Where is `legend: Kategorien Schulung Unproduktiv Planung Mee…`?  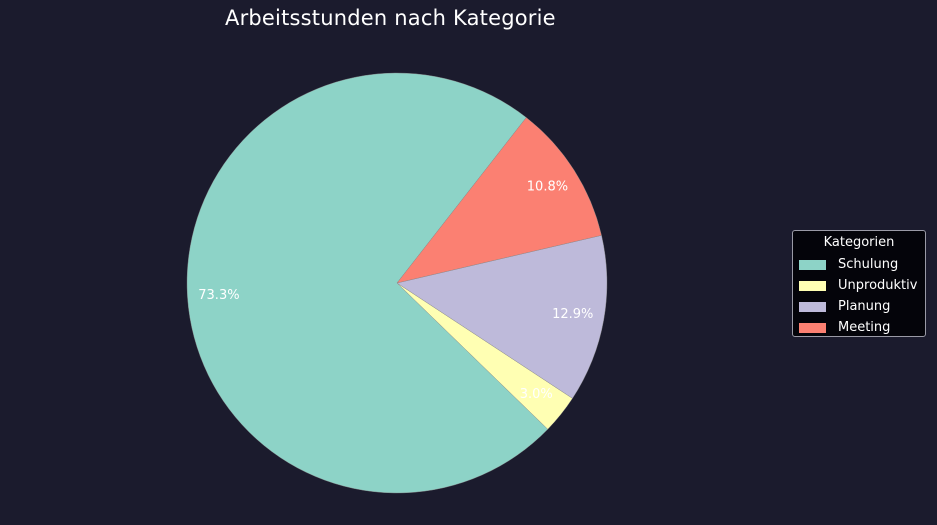
legend: Kategorien Schulung Unproduktiv Planung Mee… is located at coordinates (859, 283).